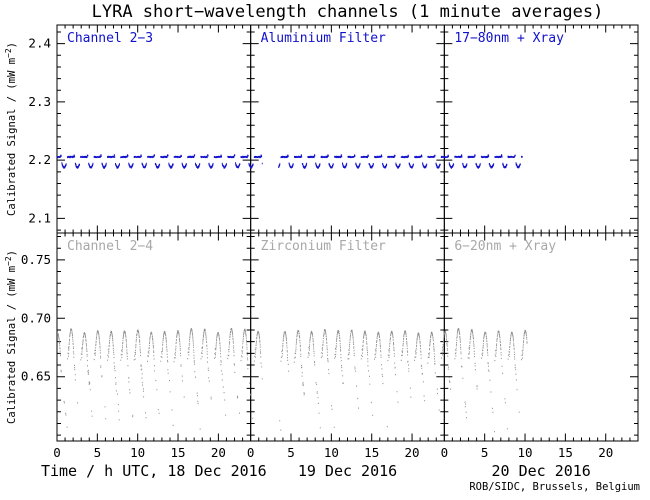 Image resolution: width=650 pixels, height=500 pixels. Describe the element at coordinates (39, 101) in the screenshot. I see `y-tick-label: 2.3` at that location.